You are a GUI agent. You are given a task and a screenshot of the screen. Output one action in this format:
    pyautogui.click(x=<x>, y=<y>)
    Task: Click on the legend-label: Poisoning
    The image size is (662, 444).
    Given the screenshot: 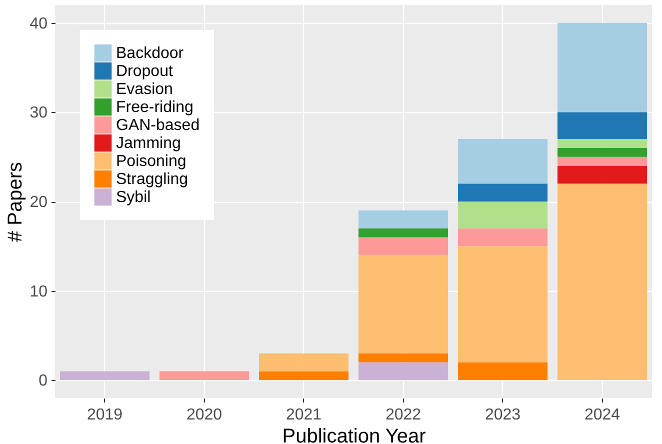 What is the action you would take?
    pyautogui.click(x=151, y=161)
    